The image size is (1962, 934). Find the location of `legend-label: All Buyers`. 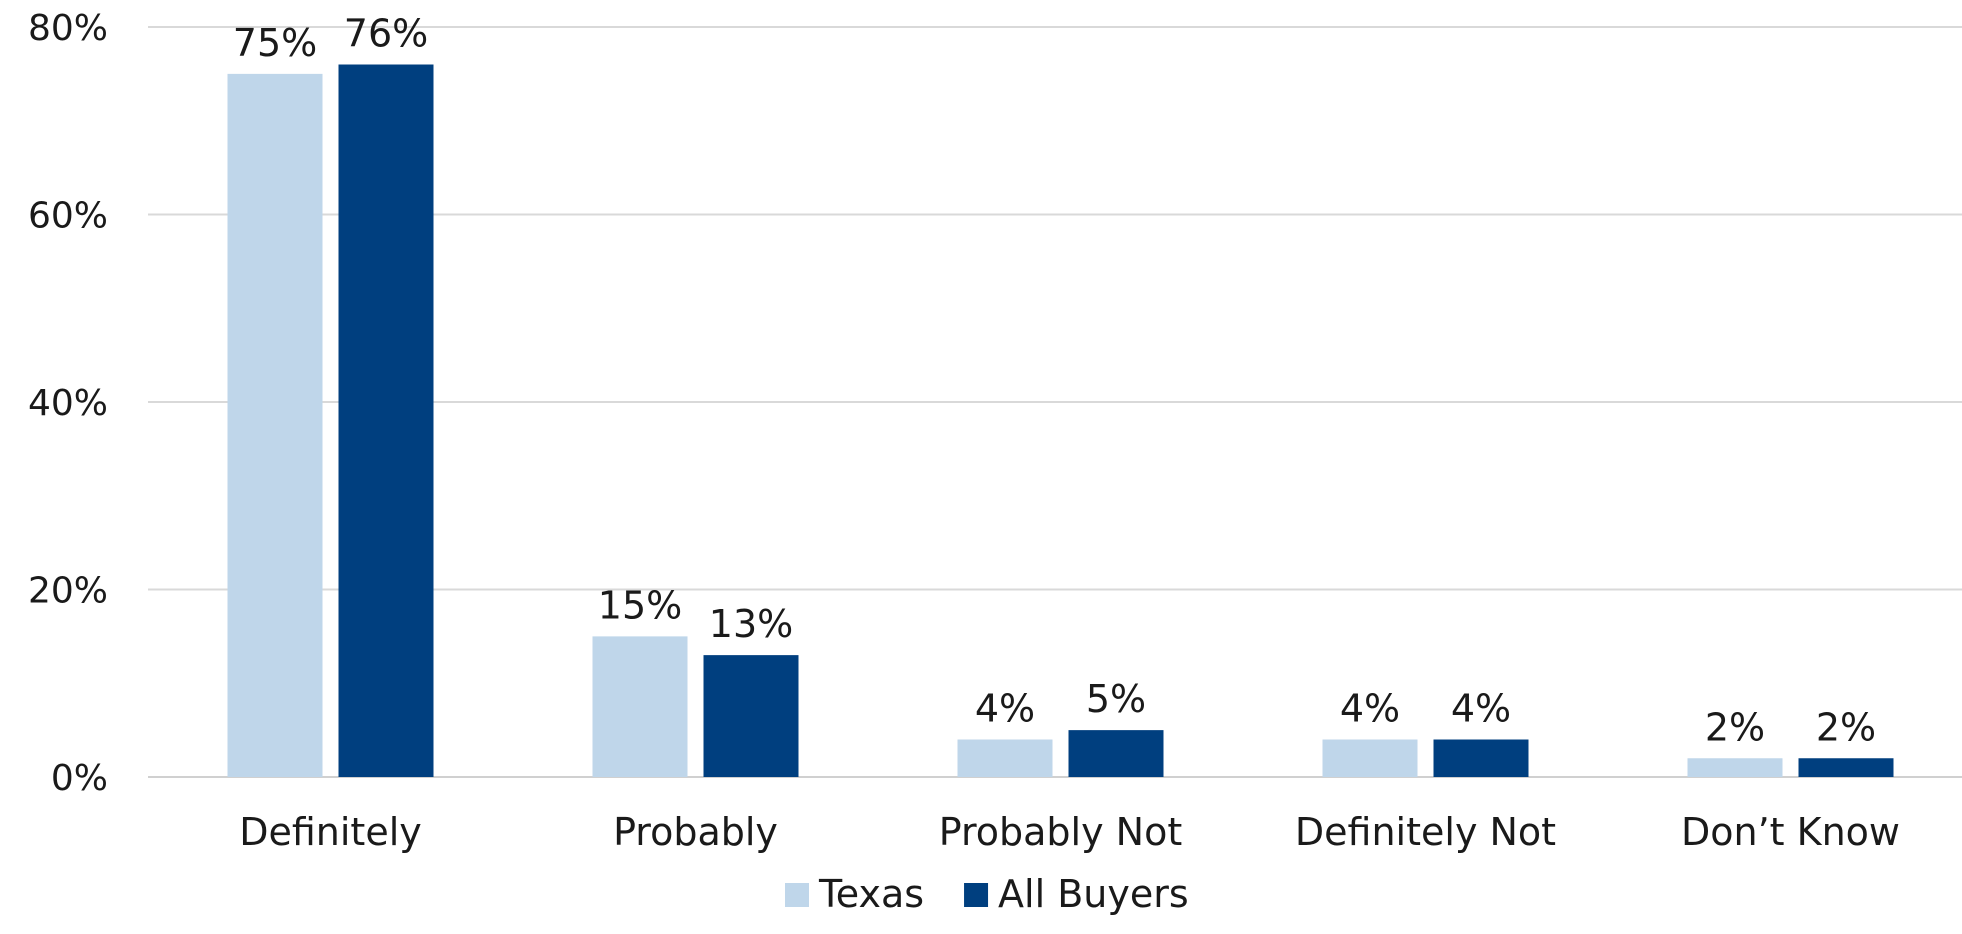

legend-label: All Buyers is located at coordinates (1093, 894).